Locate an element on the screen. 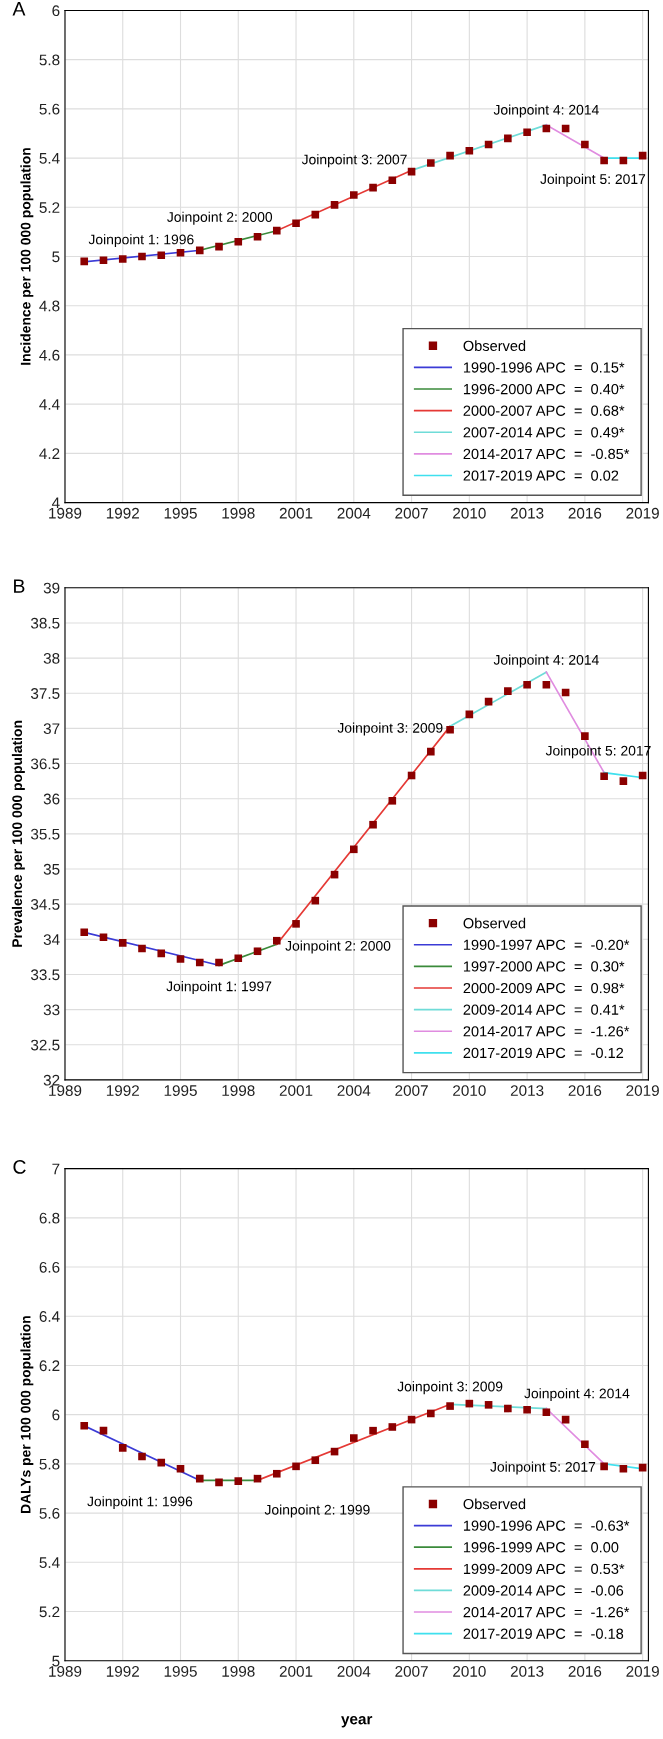 The height and width of the screenshot is (1739, 663). annotation: Joinpoint 5: 2017 is located at coordinates (543, 1468).